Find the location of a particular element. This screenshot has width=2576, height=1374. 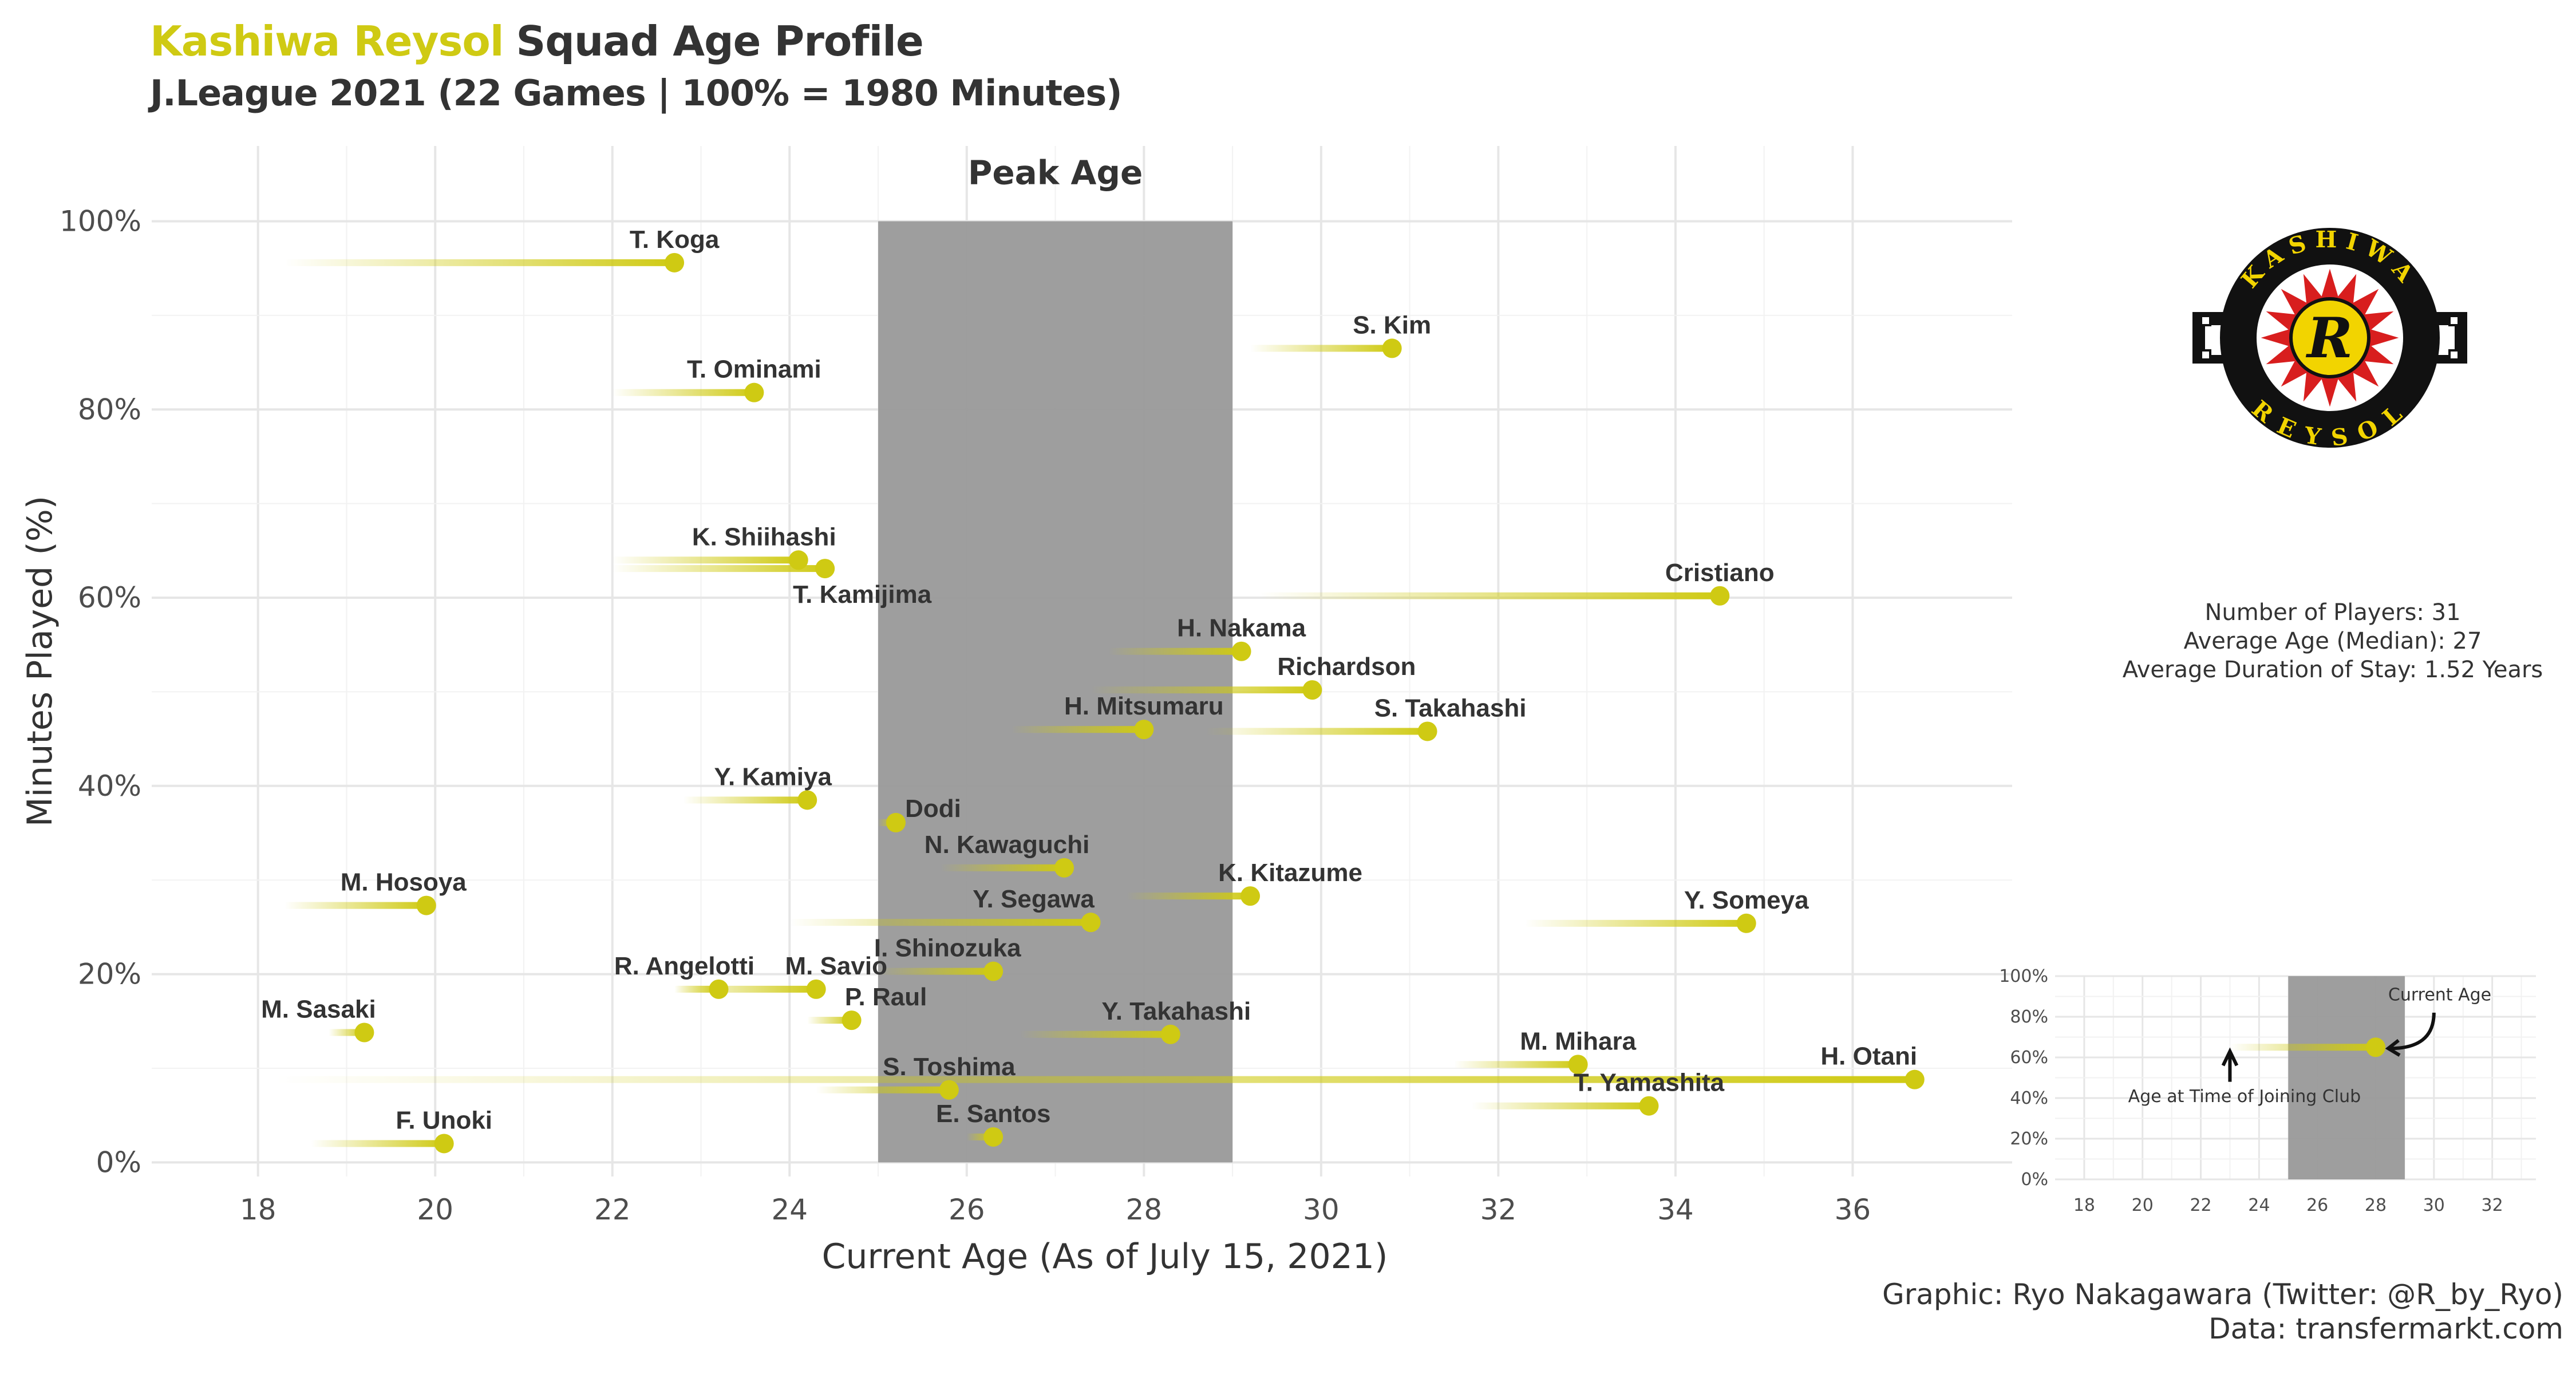

x-tick-label: 36 is located at coordinates (1853, 1209).